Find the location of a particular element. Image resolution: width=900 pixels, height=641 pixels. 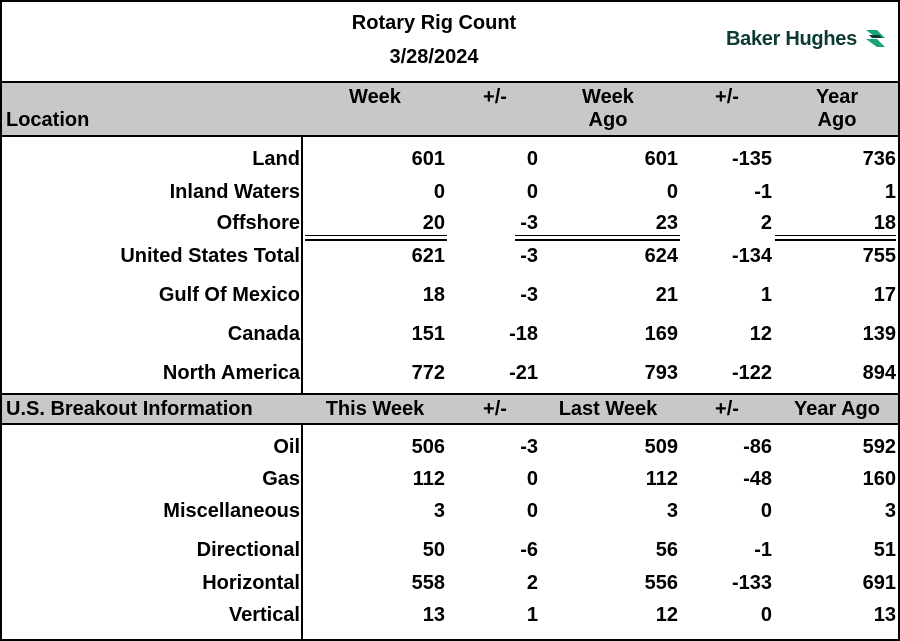

cell-last-week: 56 is located at coordinates (666, 550).